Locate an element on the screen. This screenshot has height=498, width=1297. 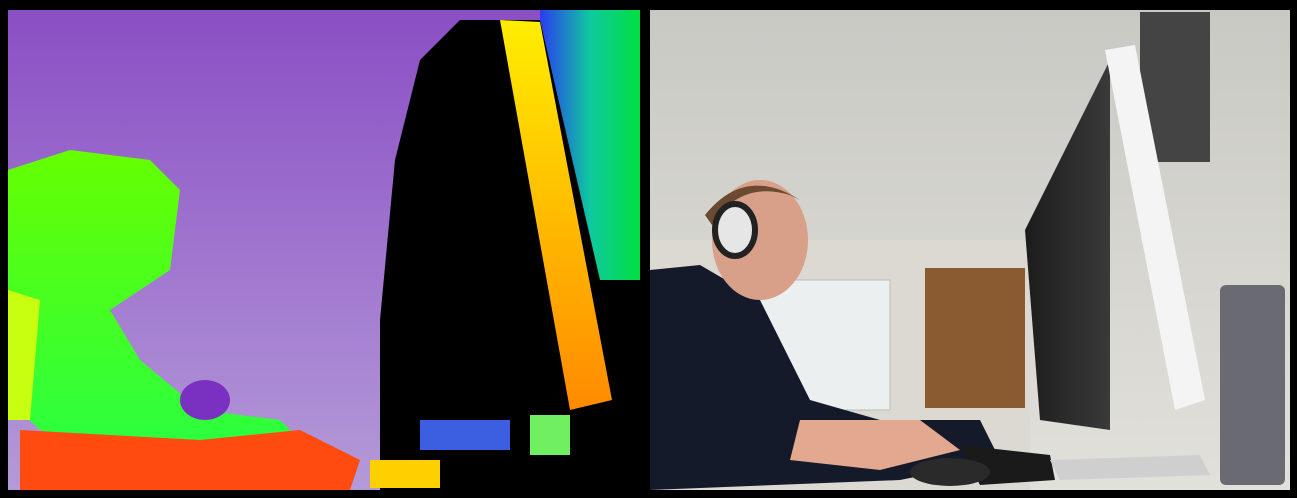
monitor-bezel is located at coordinates (1155, 227).